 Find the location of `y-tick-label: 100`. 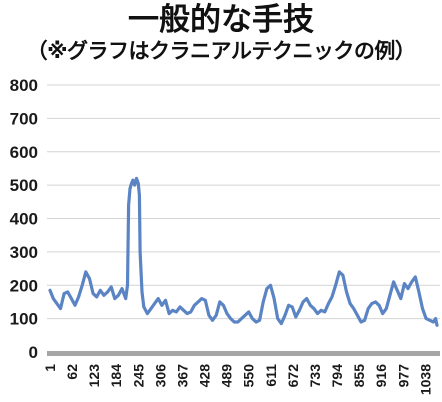

y-tick-label: 100 is located at coordinates (24, 319).